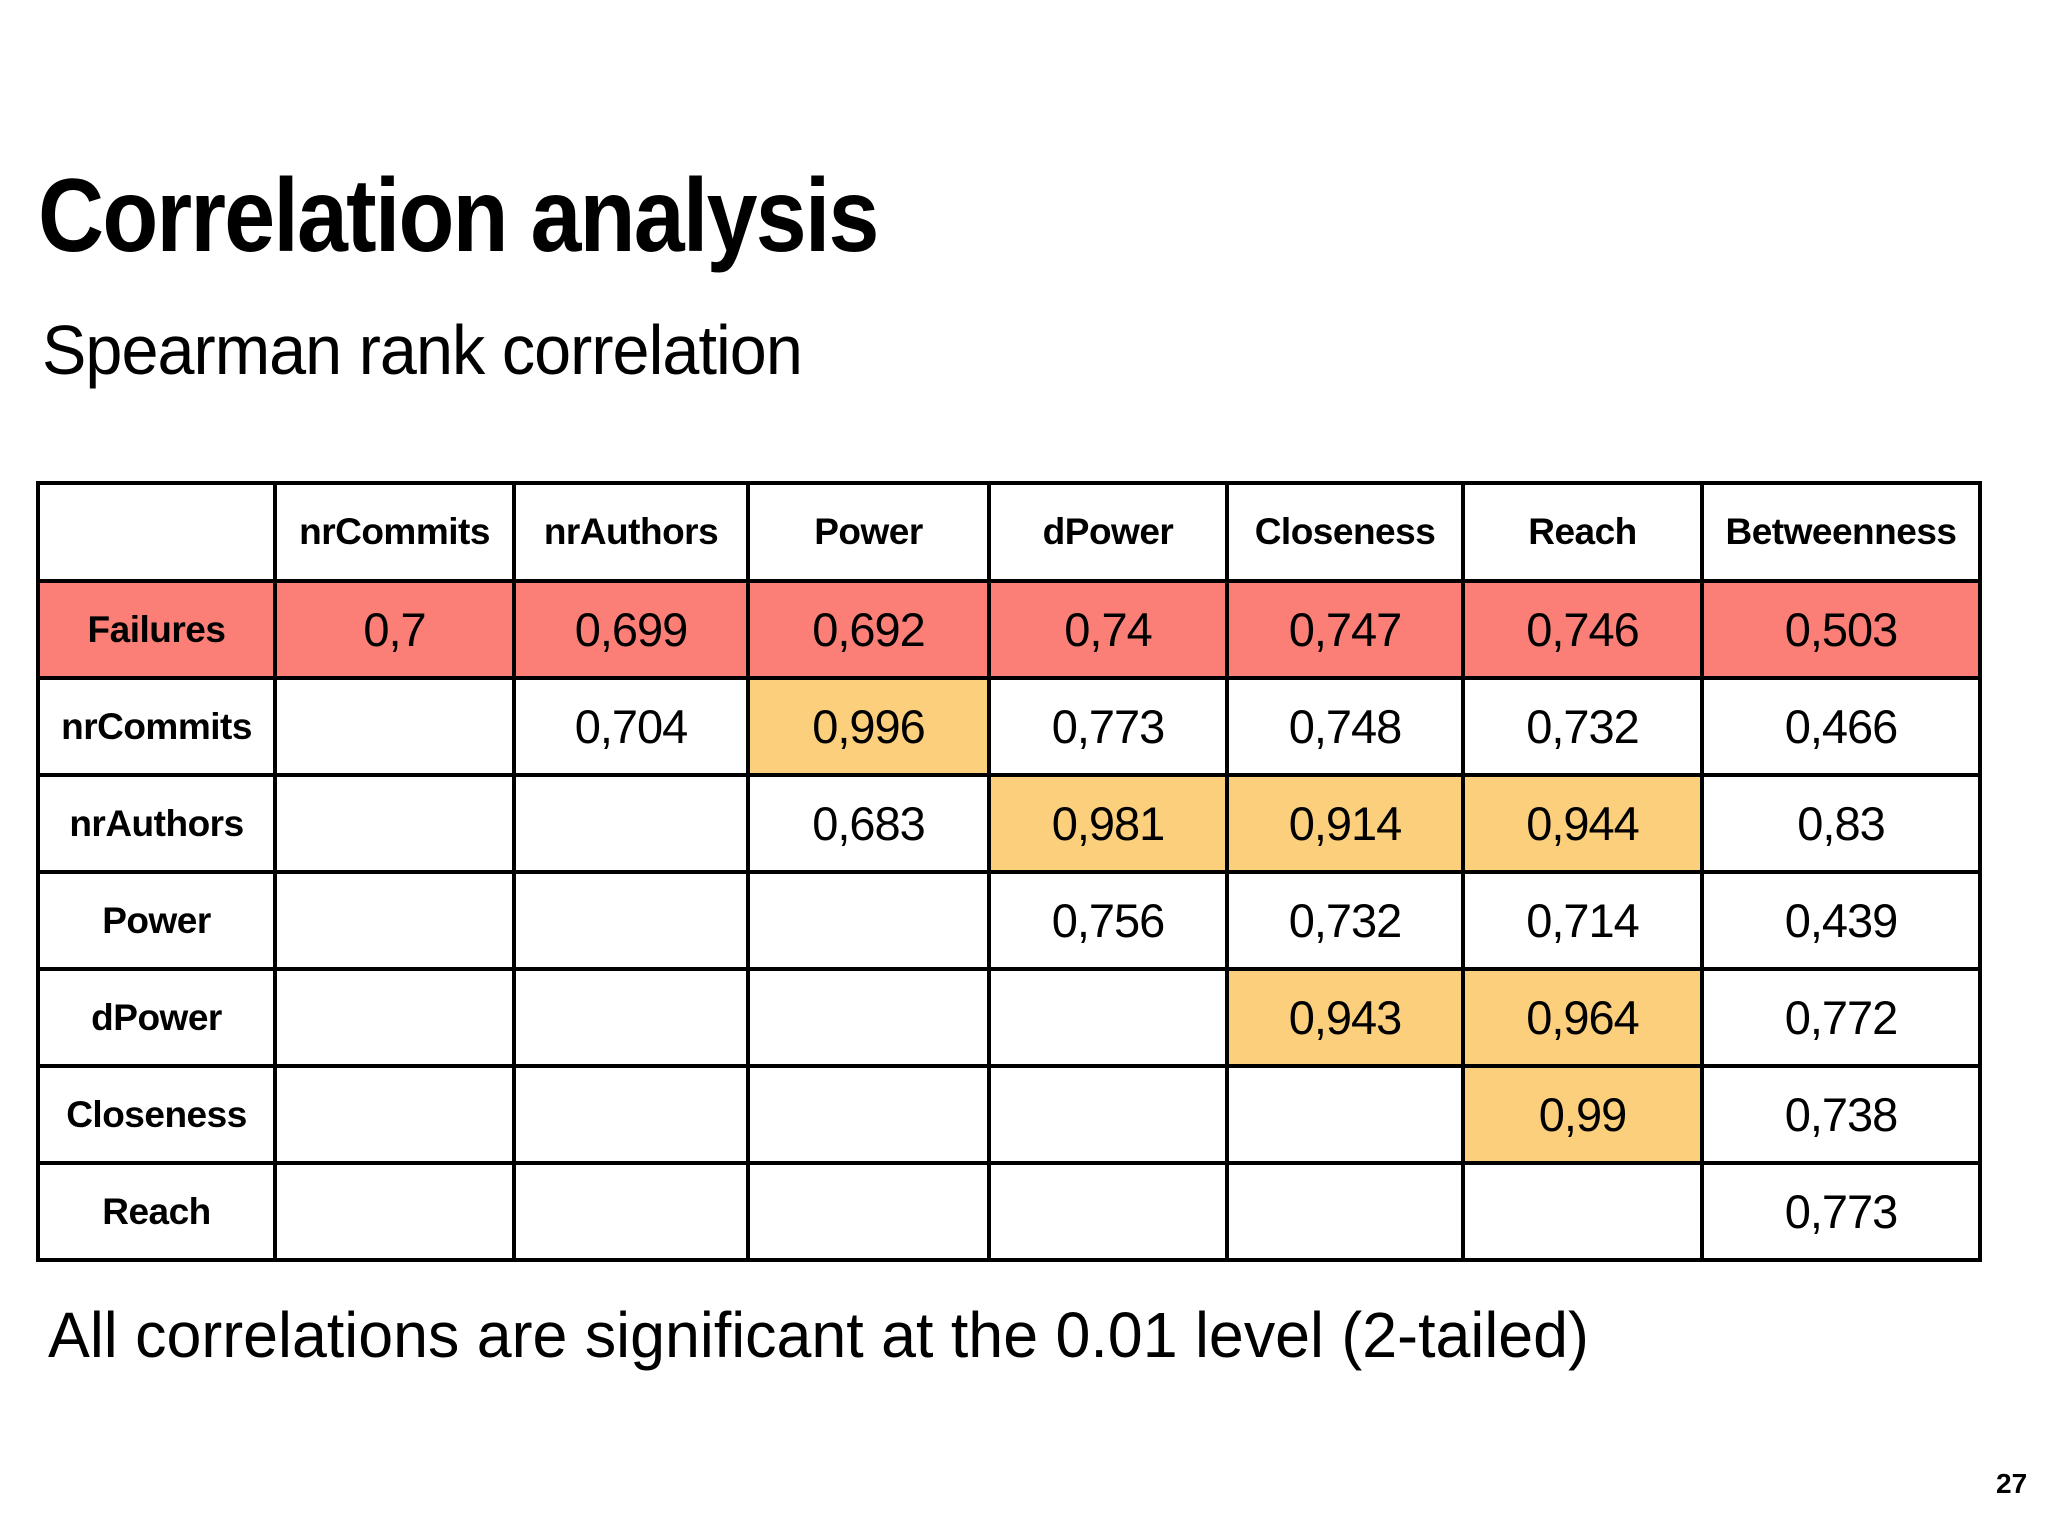  What do you see at coordinates (631, 1211) in the screenshot?
I see `cell-Reach-nrAuthors` at bounding box center [631, 1211].